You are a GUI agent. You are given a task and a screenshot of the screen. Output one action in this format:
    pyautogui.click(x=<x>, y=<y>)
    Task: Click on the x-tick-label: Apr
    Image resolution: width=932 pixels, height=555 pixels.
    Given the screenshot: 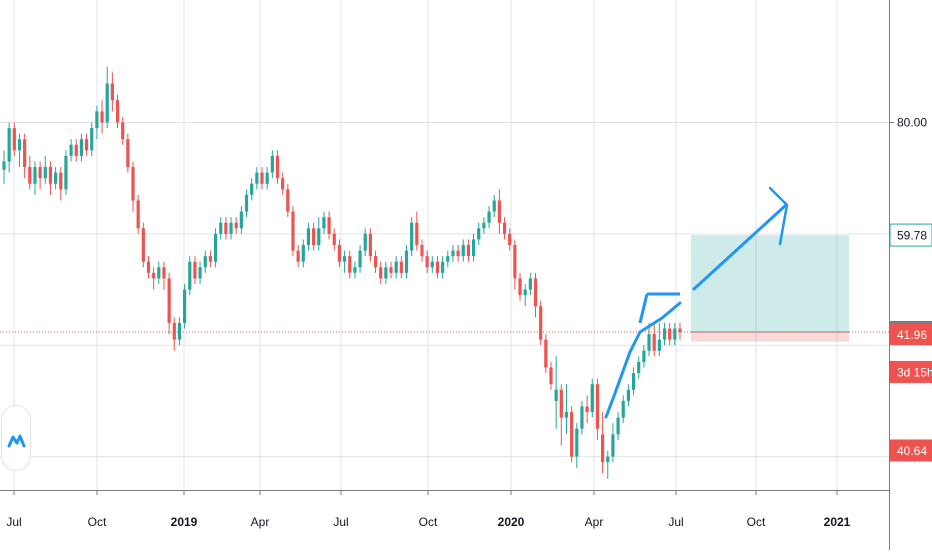 What is the action you would take?
    pyautogui.click(x=260, y=522)
    